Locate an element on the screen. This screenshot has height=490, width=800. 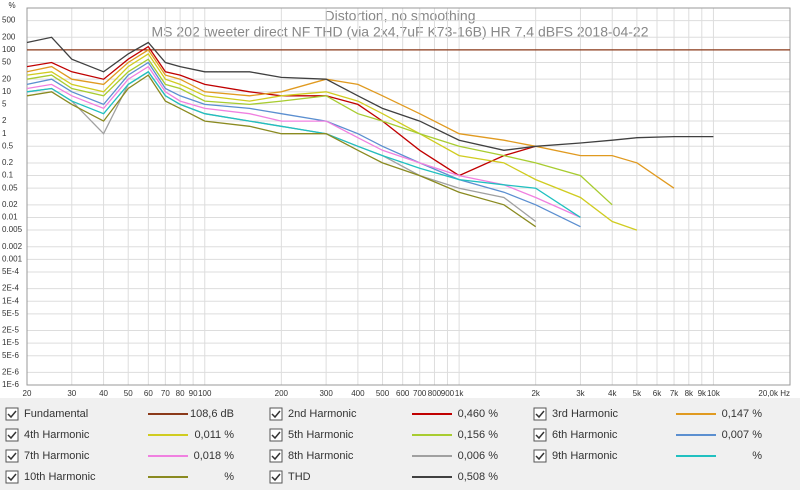
x-tick-label: 20,0k Hz is located at coordinates (774, 393).